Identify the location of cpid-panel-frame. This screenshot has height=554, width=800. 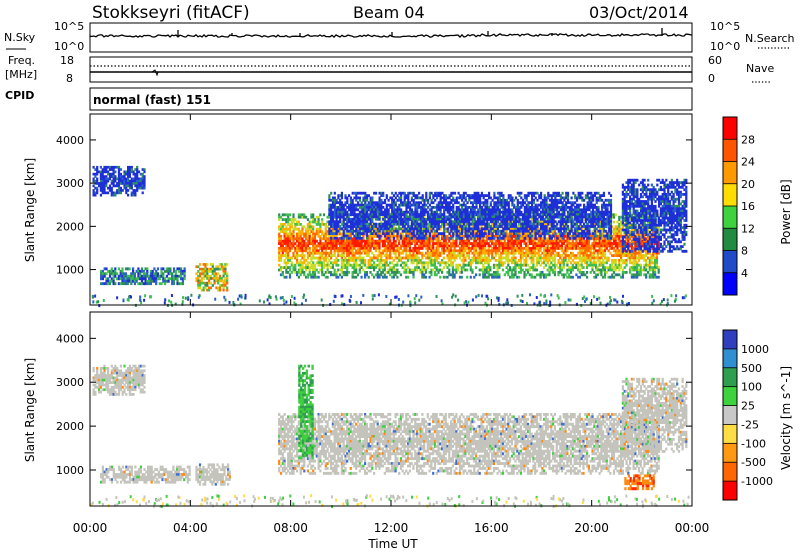
(391, 99).